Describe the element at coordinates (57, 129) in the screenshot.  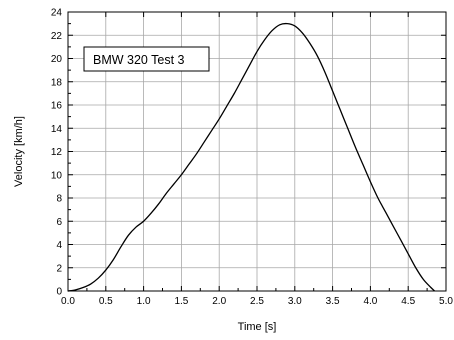
I see `y-tick-label: 14` at that location.